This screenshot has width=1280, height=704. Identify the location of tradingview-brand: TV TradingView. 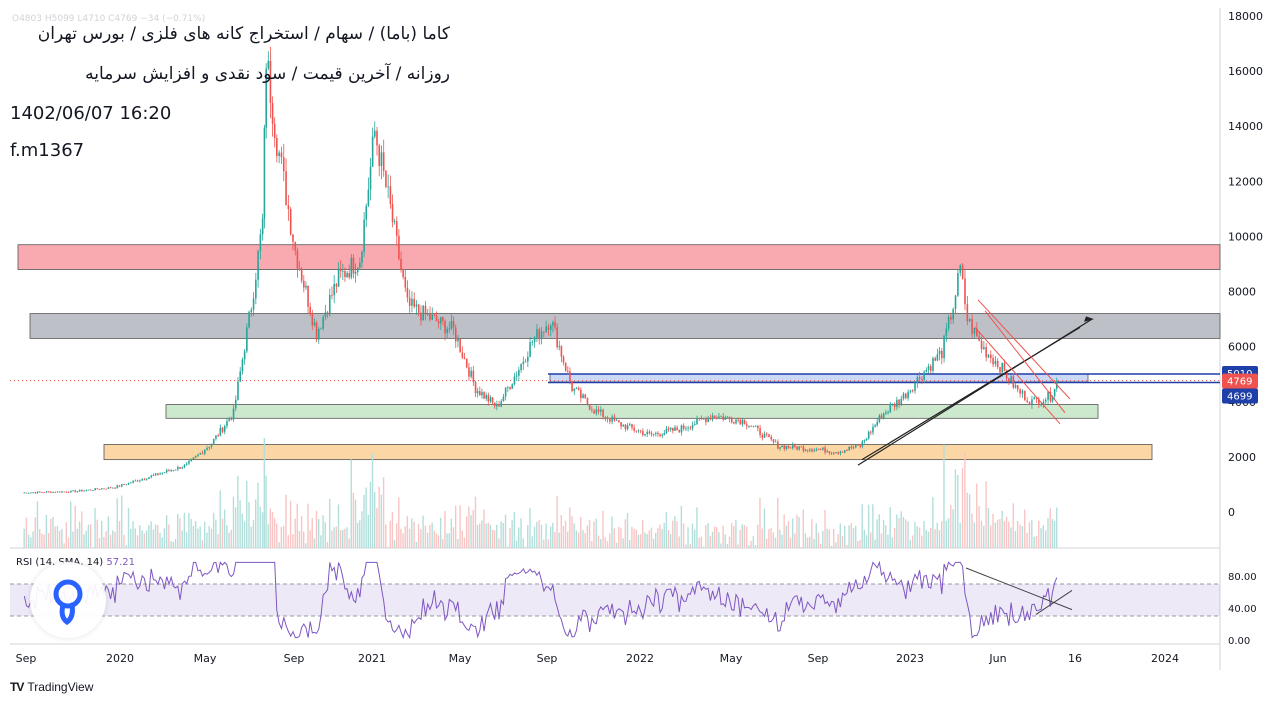
(51, 687).